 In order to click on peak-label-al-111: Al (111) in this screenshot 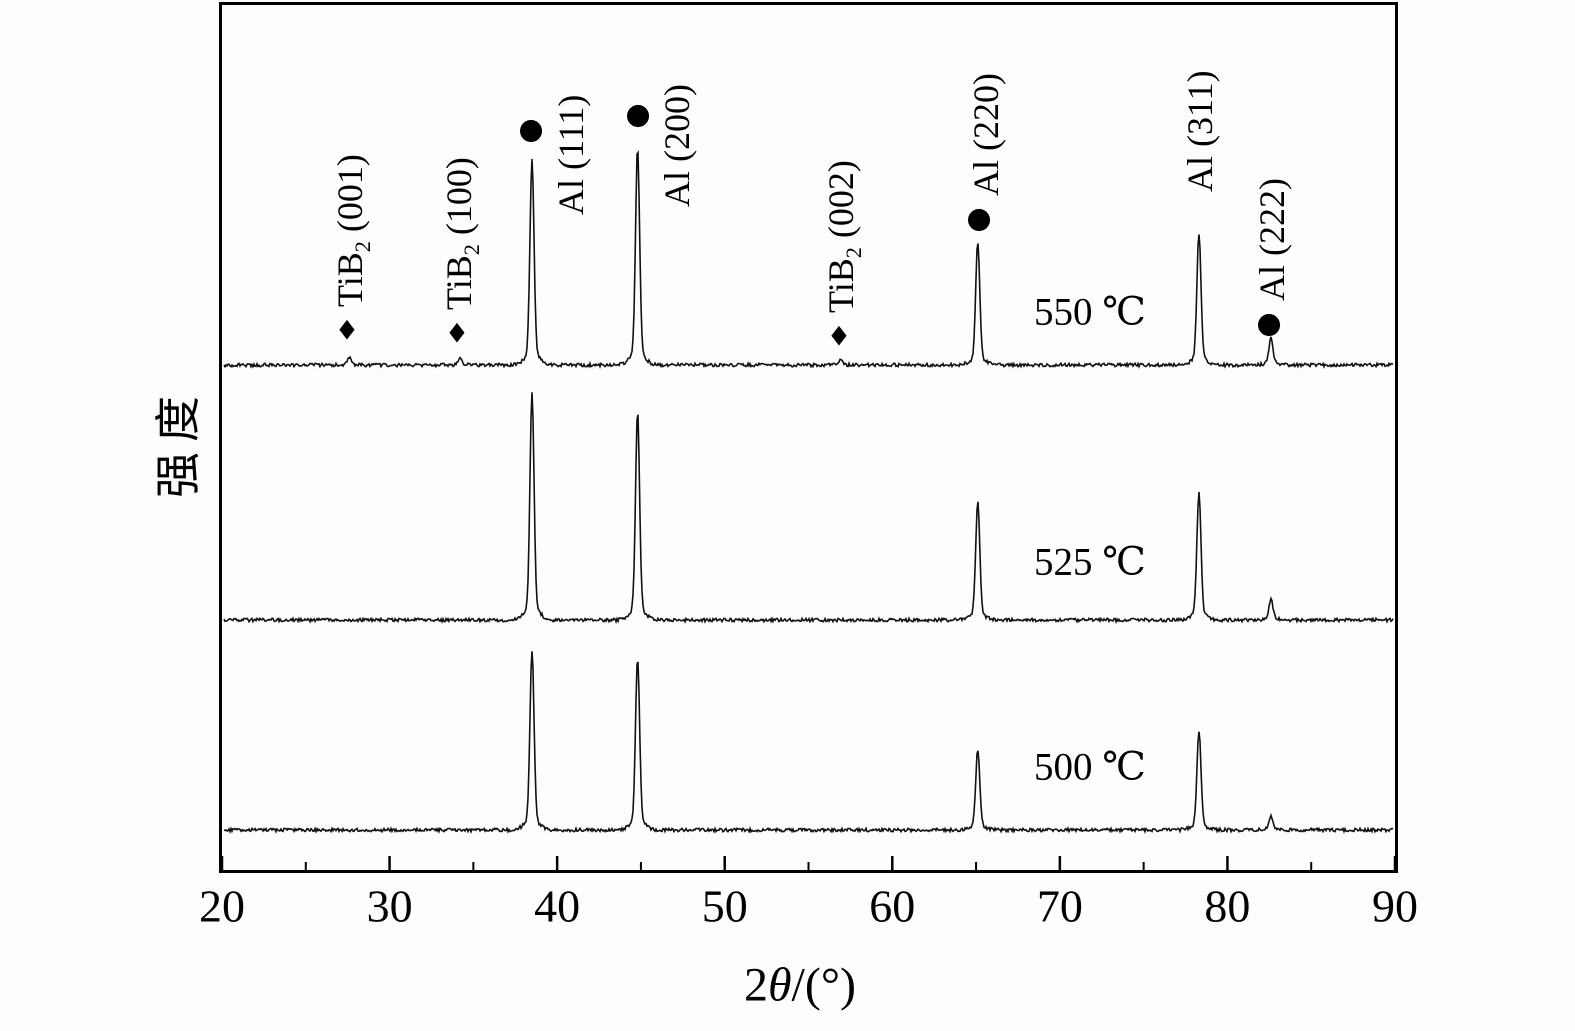, I will do `click(571, 154)`.